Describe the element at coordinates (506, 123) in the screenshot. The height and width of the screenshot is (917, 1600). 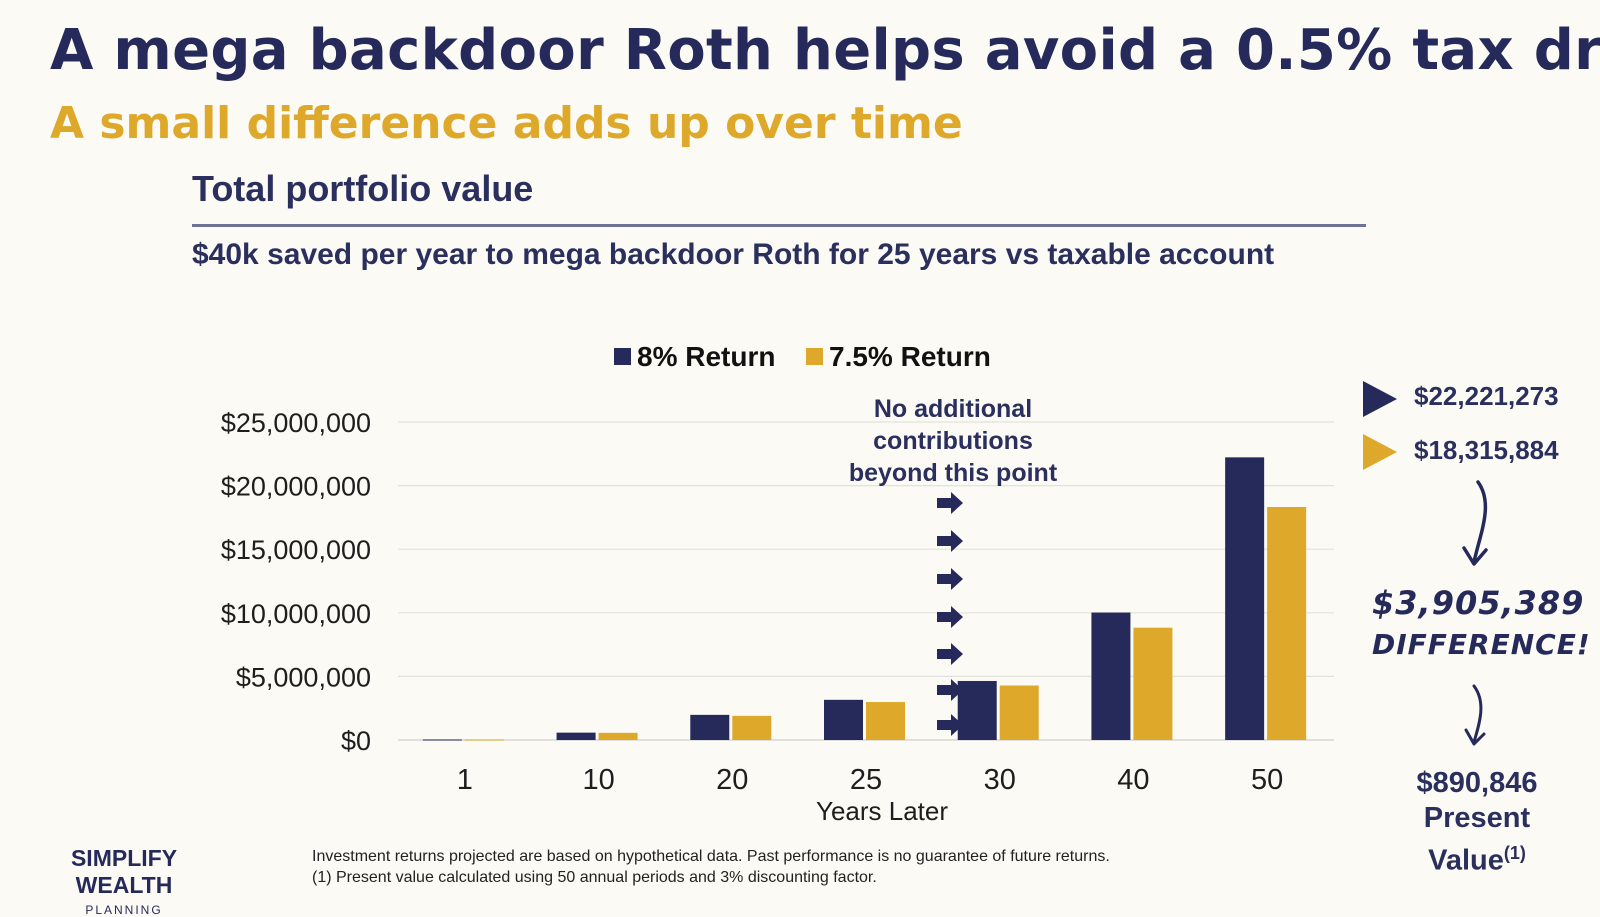
I see `page-subtitle: A small difference adds up over time` at that location.